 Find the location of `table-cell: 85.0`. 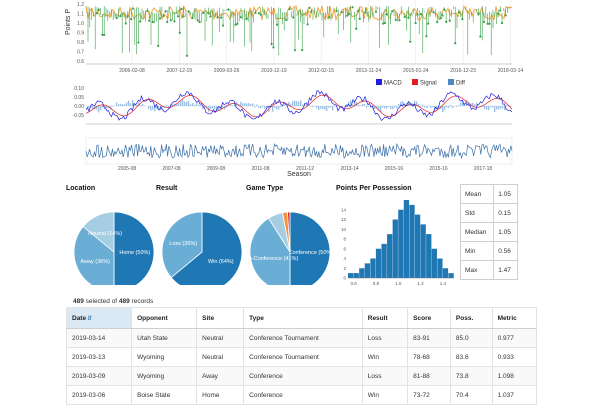

table-cell: 85.0 is located at coordinates (471, 338).